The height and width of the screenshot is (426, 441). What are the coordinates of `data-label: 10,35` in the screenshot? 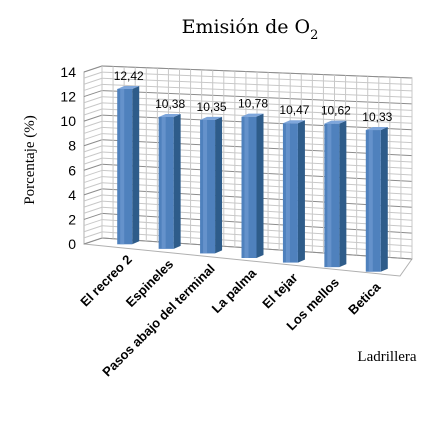 It's located at (212, 107).